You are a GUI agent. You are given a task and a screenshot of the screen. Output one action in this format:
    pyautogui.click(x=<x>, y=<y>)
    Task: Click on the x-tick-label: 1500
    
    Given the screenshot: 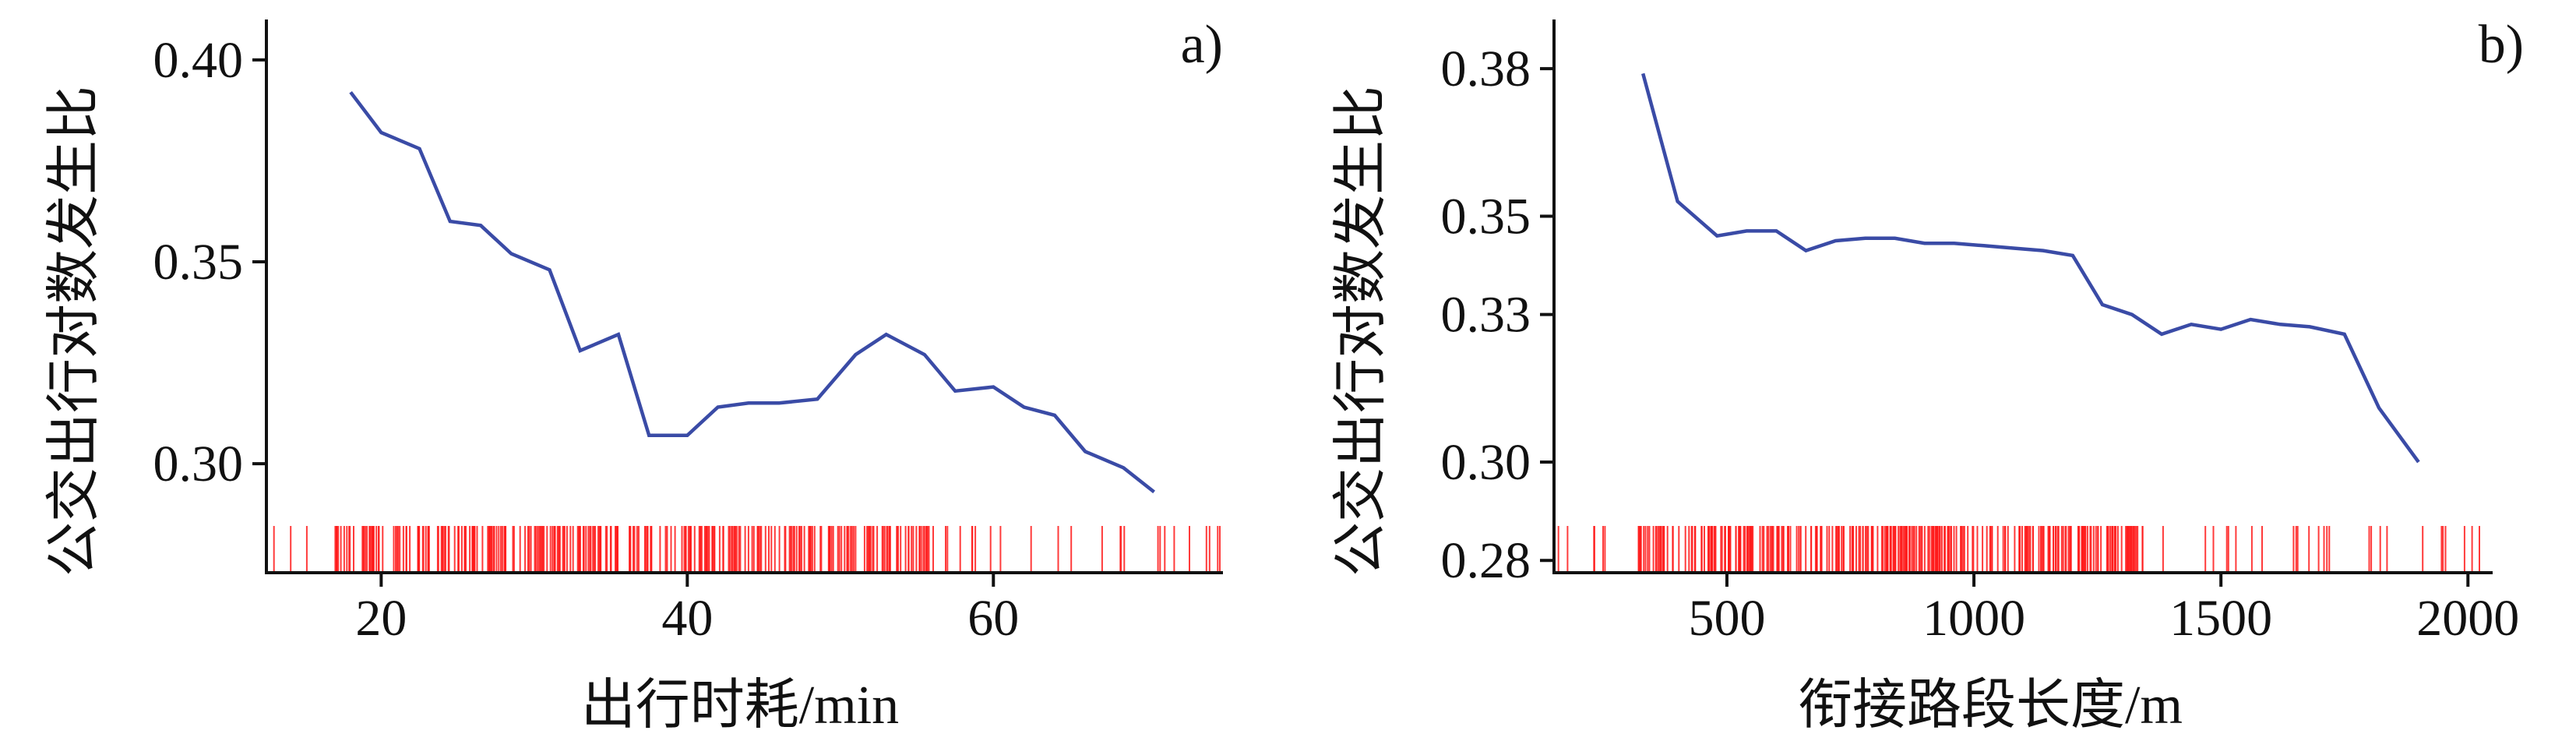 What is the action you would take?
    pyautogui.click(x=2220, y=618)
    